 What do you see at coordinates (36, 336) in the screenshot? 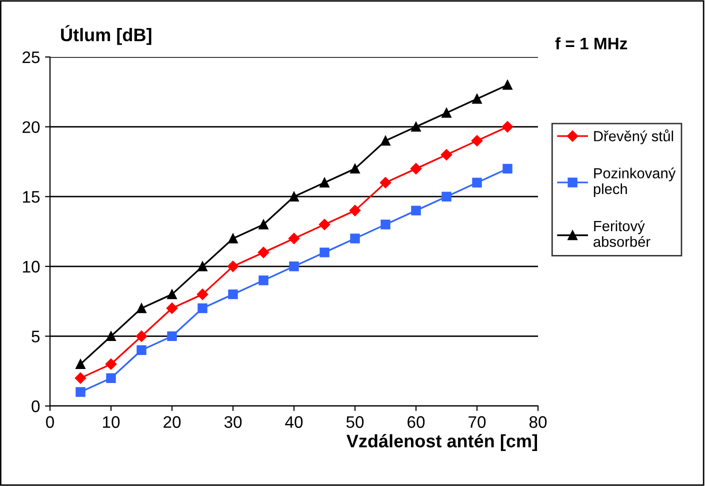
I see `y-tick-label: 5` at bounding box center [36, 336].